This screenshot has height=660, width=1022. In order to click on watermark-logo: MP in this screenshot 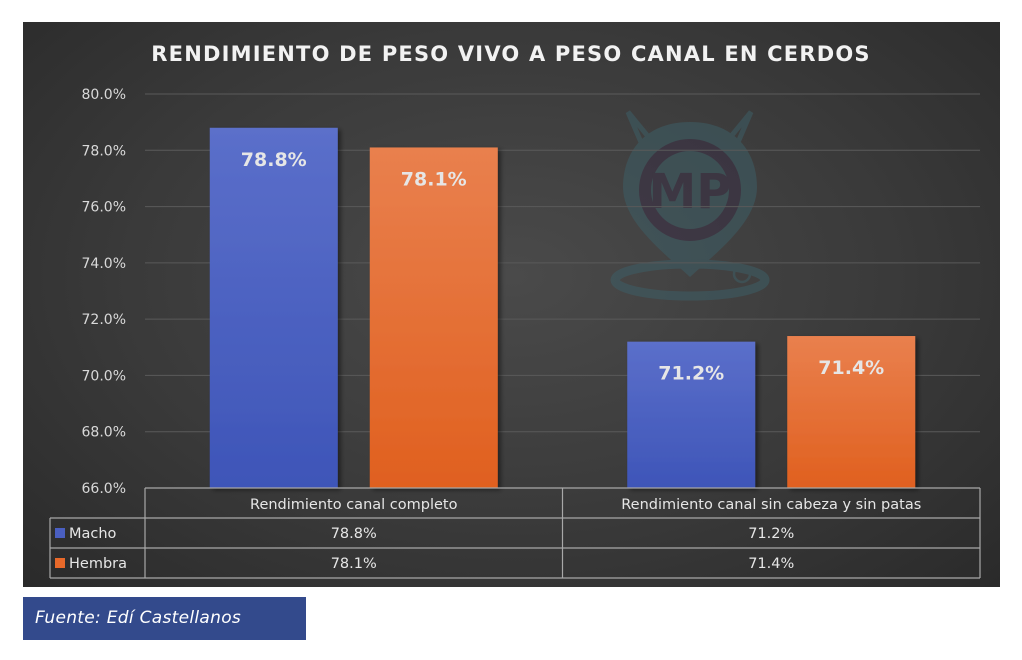, I will do `click(690, 205)`.